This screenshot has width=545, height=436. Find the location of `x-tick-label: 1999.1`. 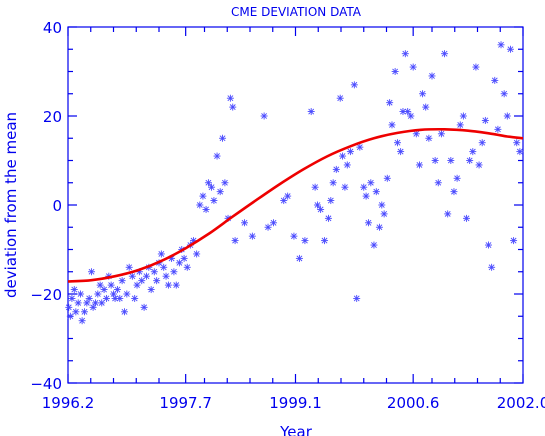

x-tick-label: 1999.1 is located at coordinates (295, 403).